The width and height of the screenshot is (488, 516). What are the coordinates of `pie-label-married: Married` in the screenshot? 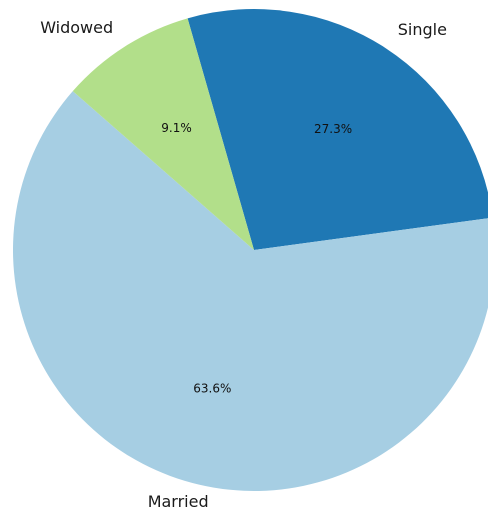 It's located at (178, 501).